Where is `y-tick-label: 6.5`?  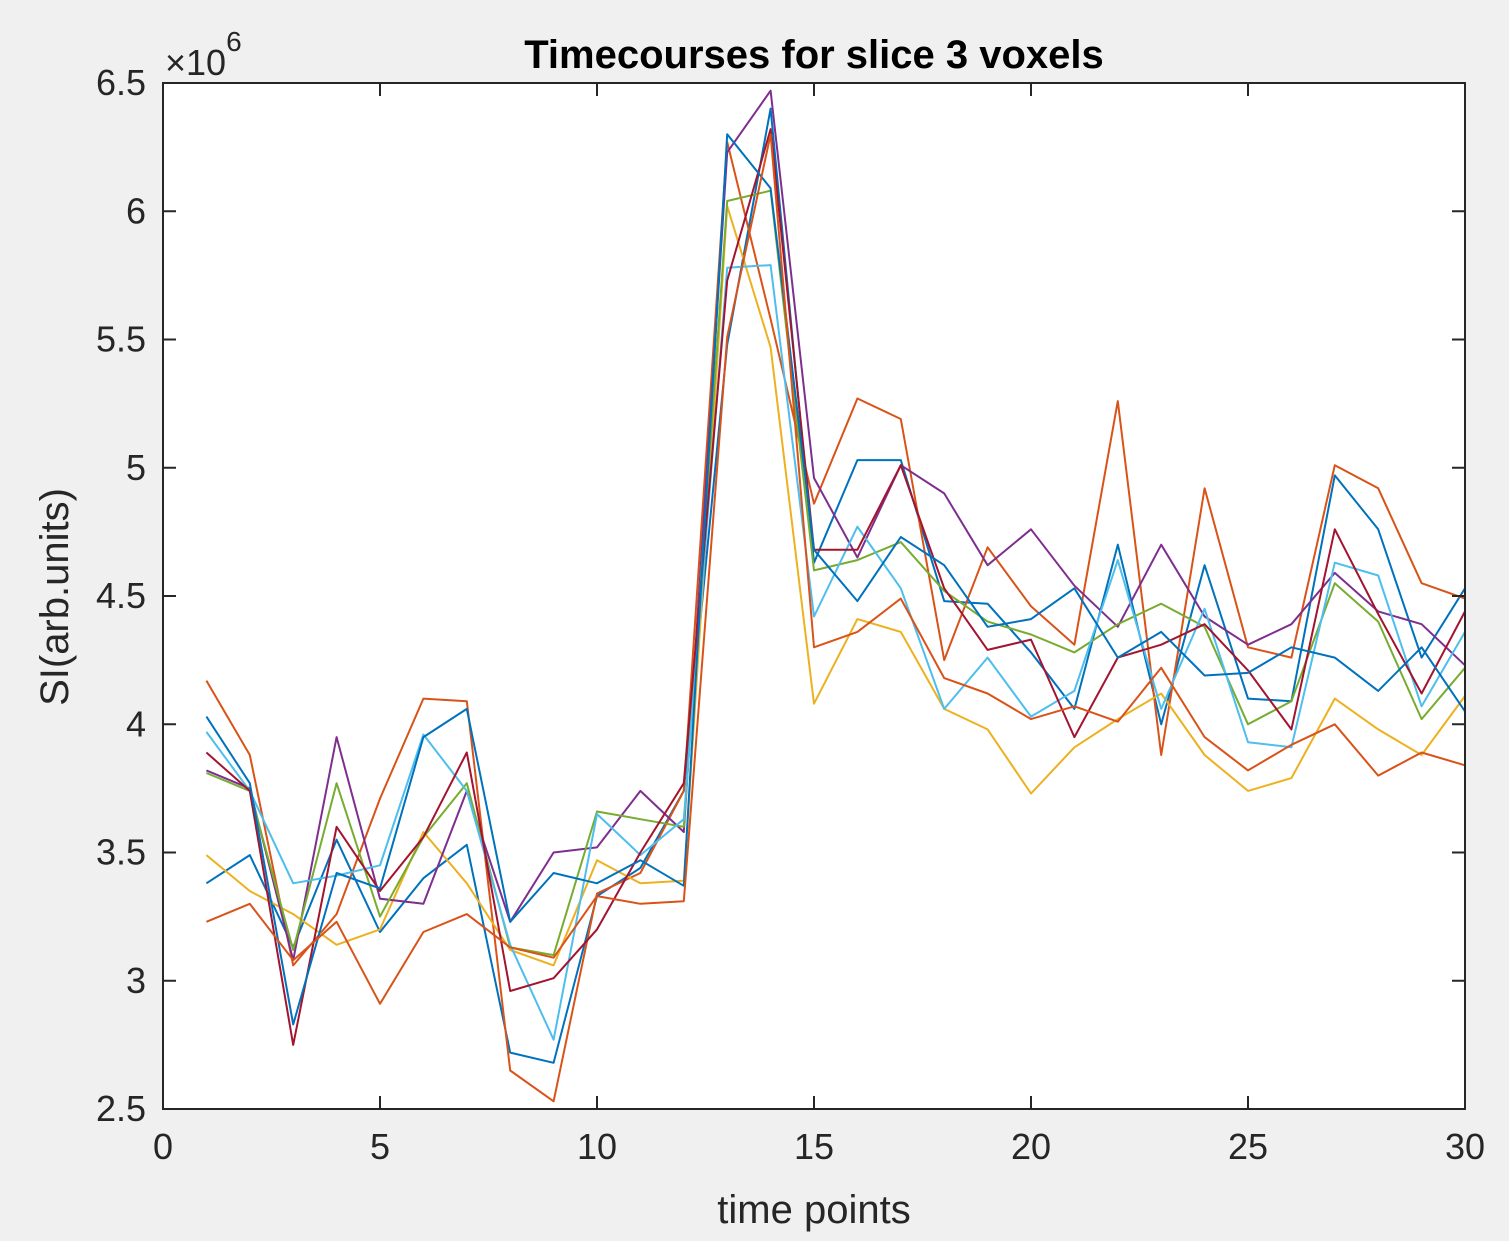 y-tick-label: 6.5 is located at coordinates (121, 82).